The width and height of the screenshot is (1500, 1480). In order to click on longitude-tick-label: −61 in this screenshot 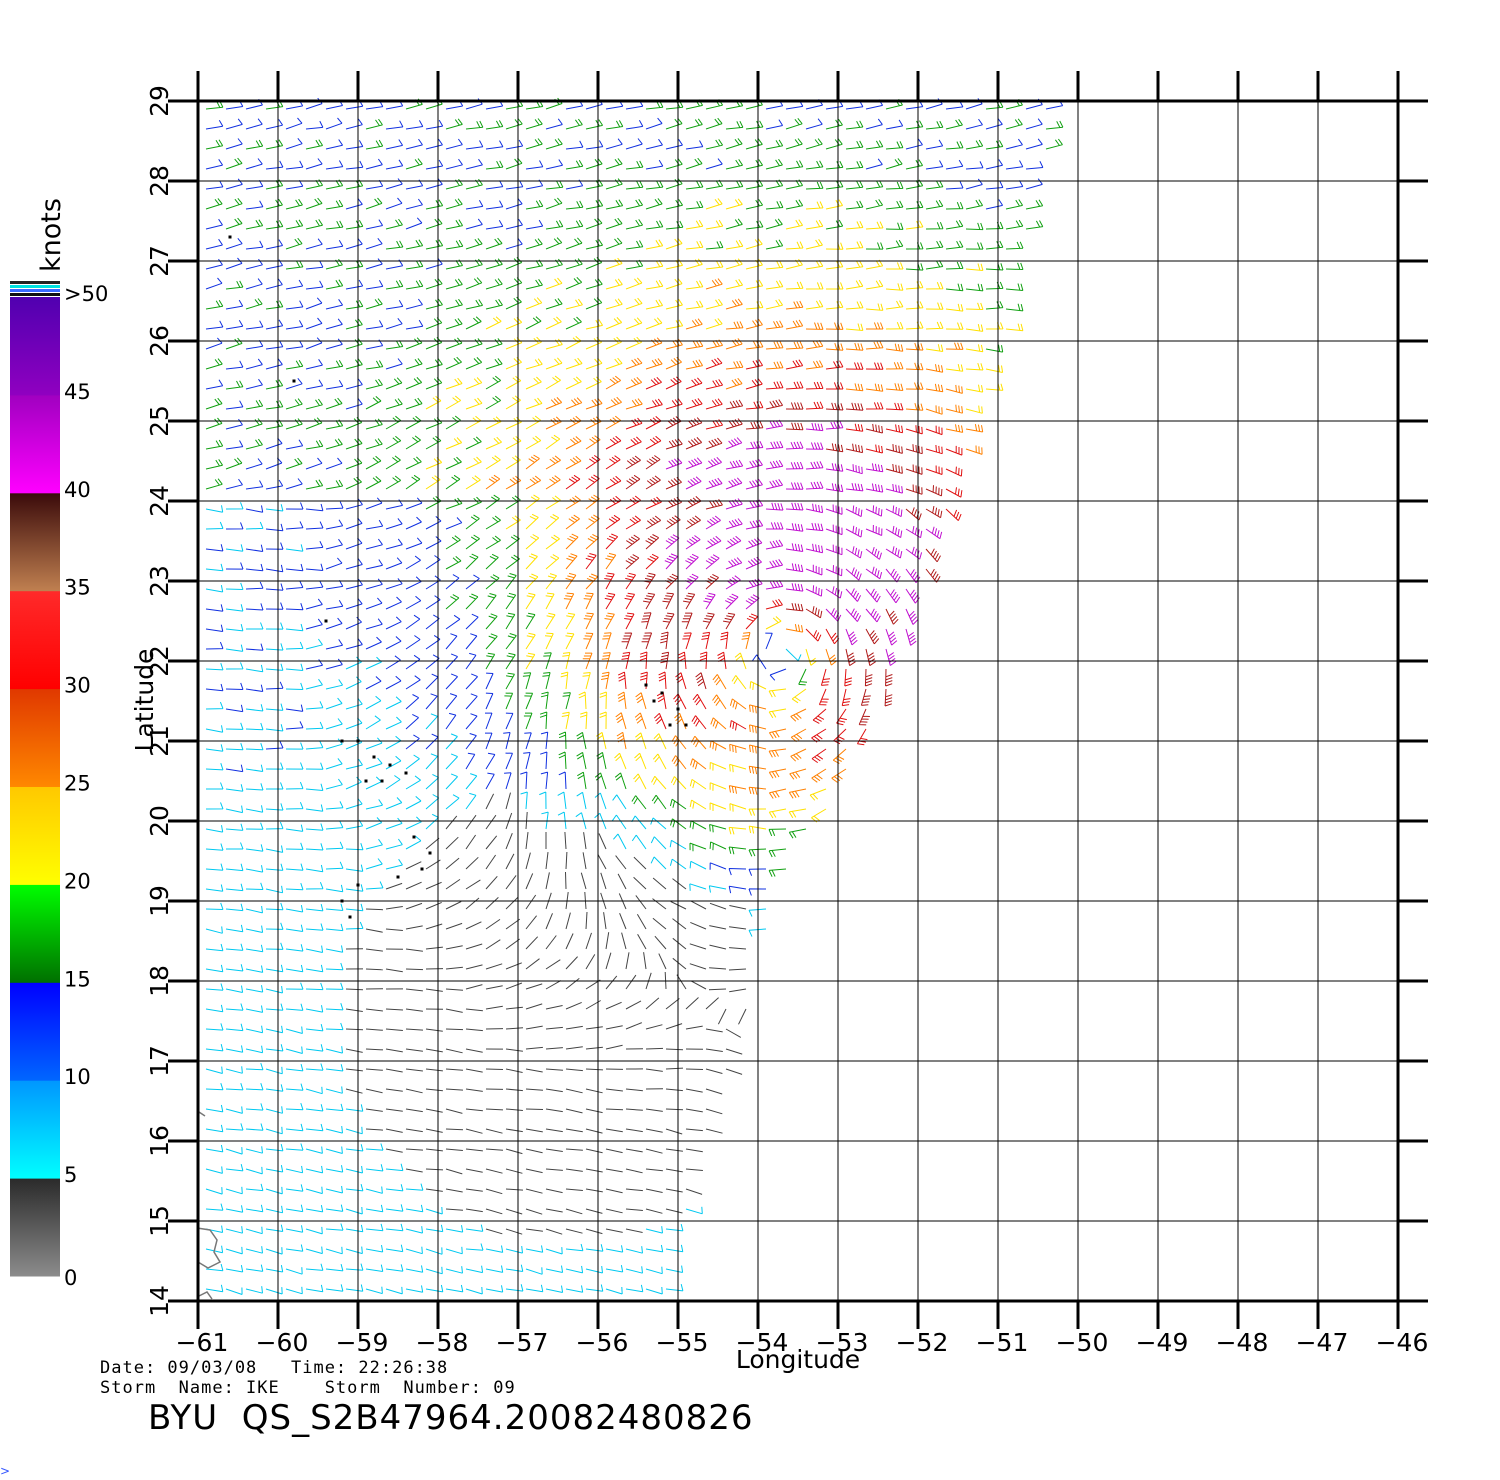, I will do `click(202, 1342)`.